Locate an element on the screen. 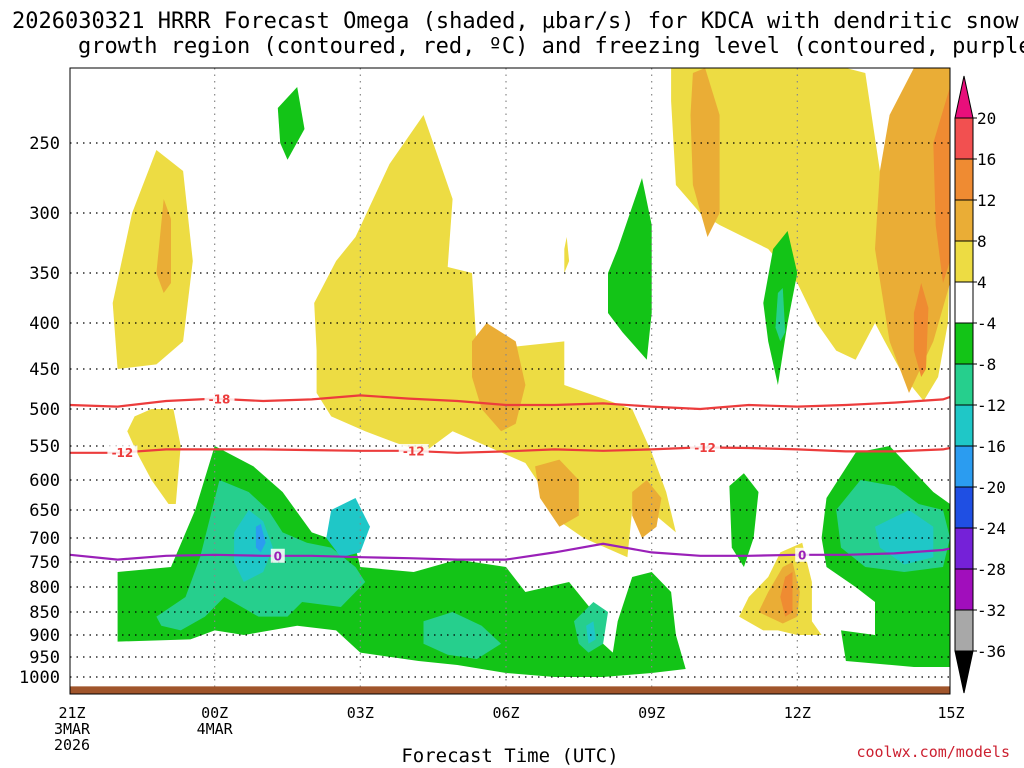 This screenshot has width=1024, height=768. colorbar-label--16: -16 is located at coordinates (991, 446).